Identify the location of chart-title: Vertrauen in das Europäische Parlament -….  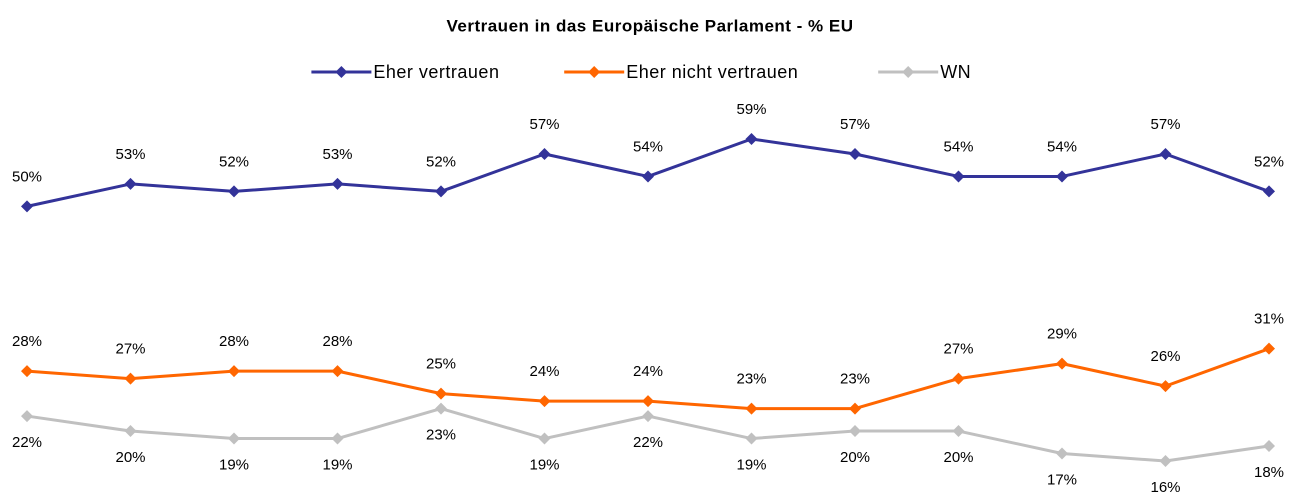
(649, 25).